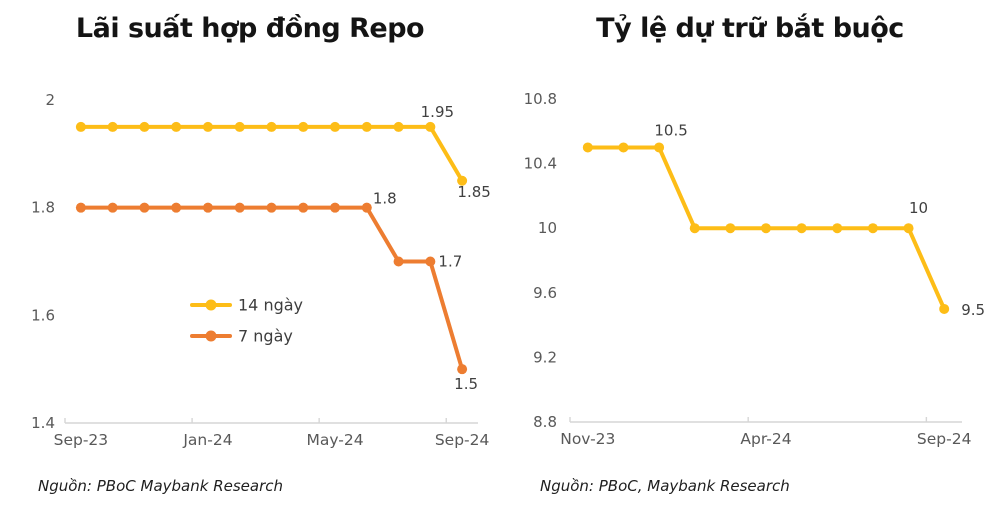 This screenshot has width=1000, height=518. What do you see at coordinates (973, 310) in the screenshot?
I see `data-label-9-5: 9.5` at bounding box center [973, 310].